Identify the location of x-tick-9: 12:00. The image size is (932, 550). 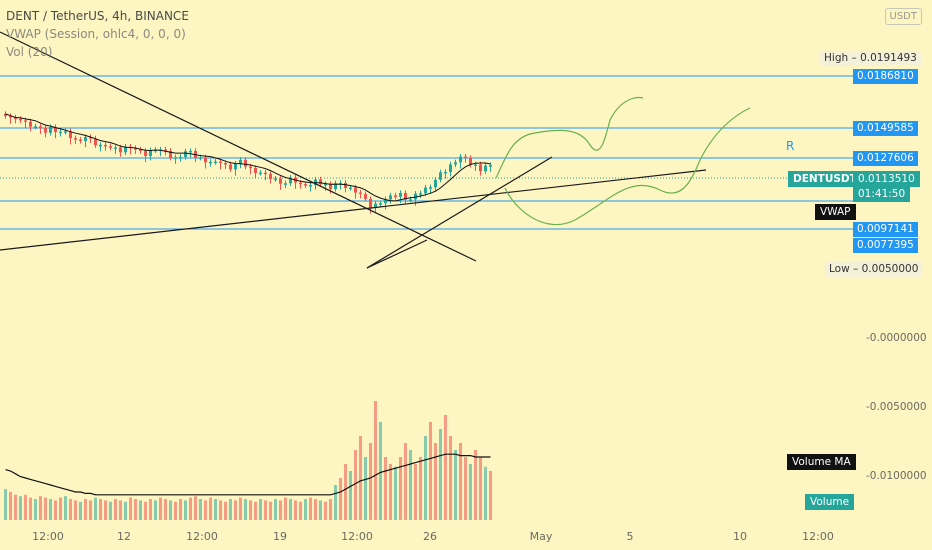
(818, 536).